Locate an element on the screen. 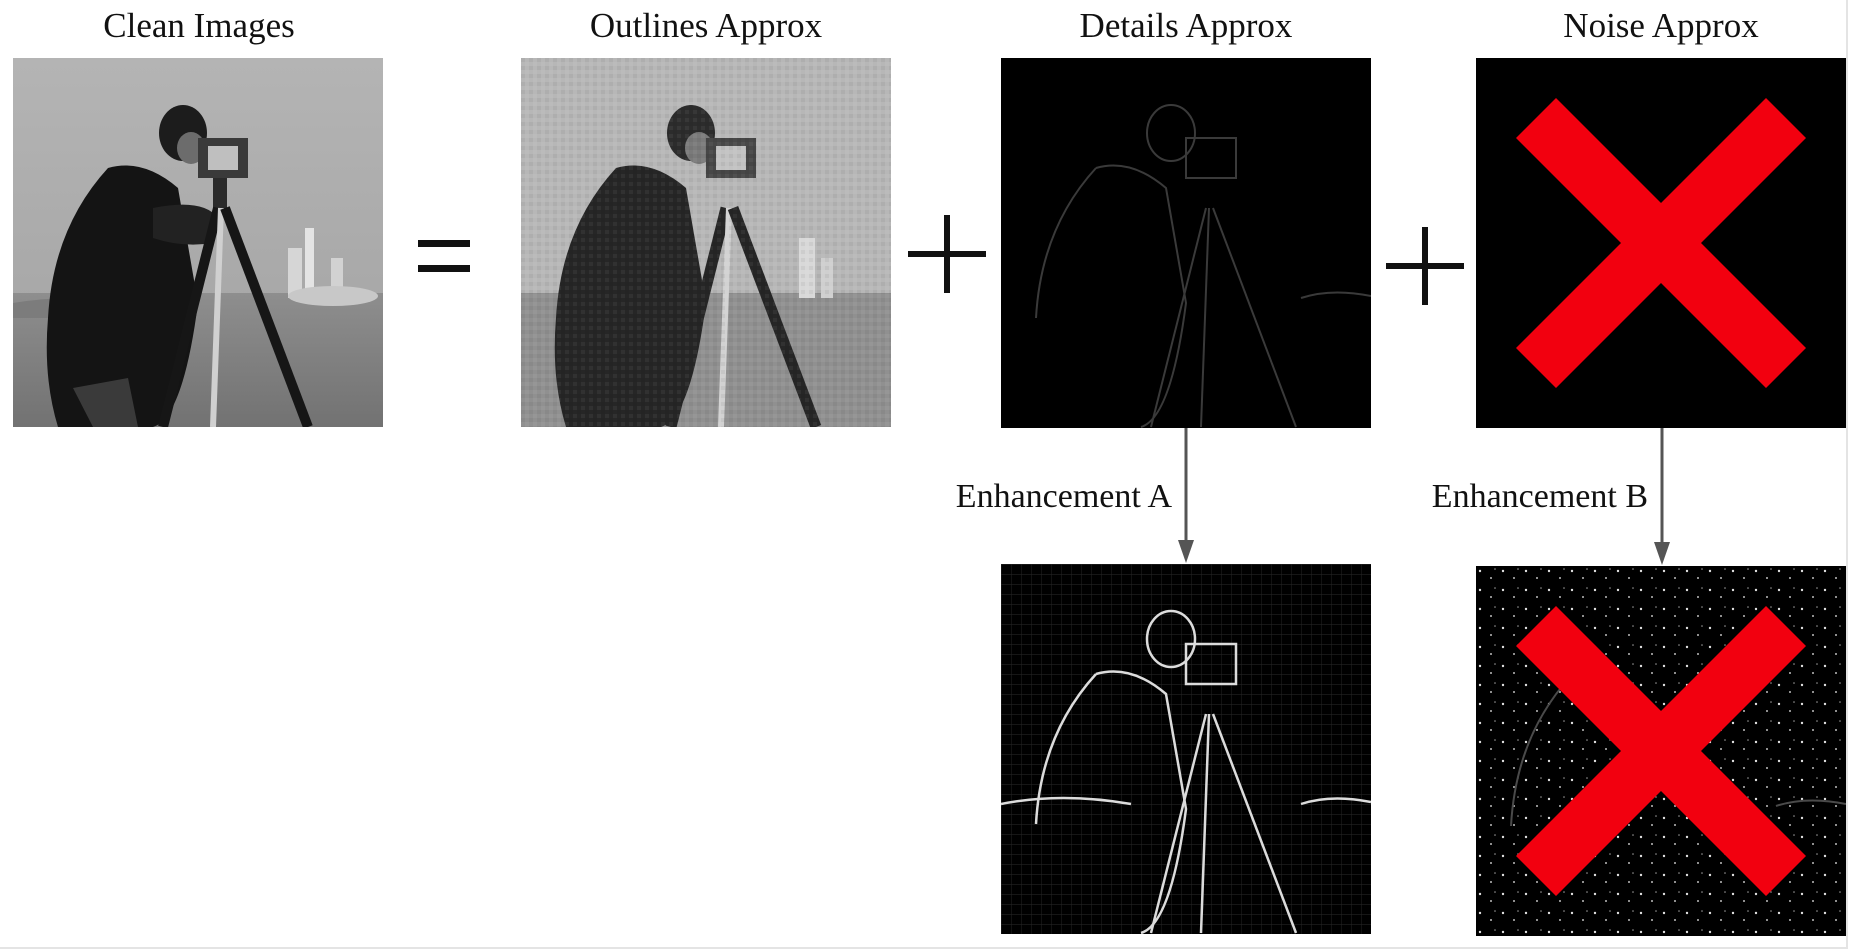 Image resolution: width=1870 pixels, height=952 pixels. equals-icon is located at coordinates (444, 256).